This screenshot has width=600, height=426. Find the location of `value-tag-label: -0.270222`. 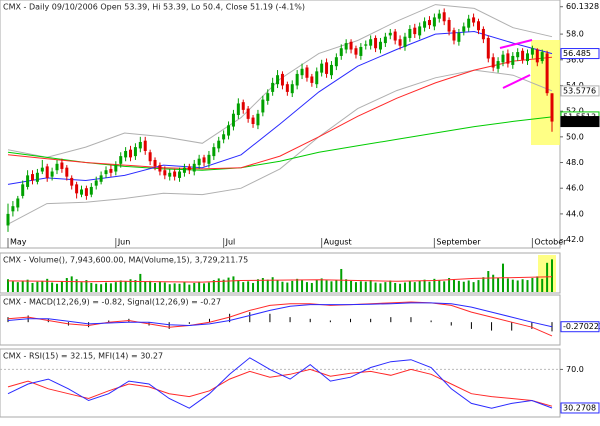

value-tag-label: -0.270222 is located at coordinates (581, 326).